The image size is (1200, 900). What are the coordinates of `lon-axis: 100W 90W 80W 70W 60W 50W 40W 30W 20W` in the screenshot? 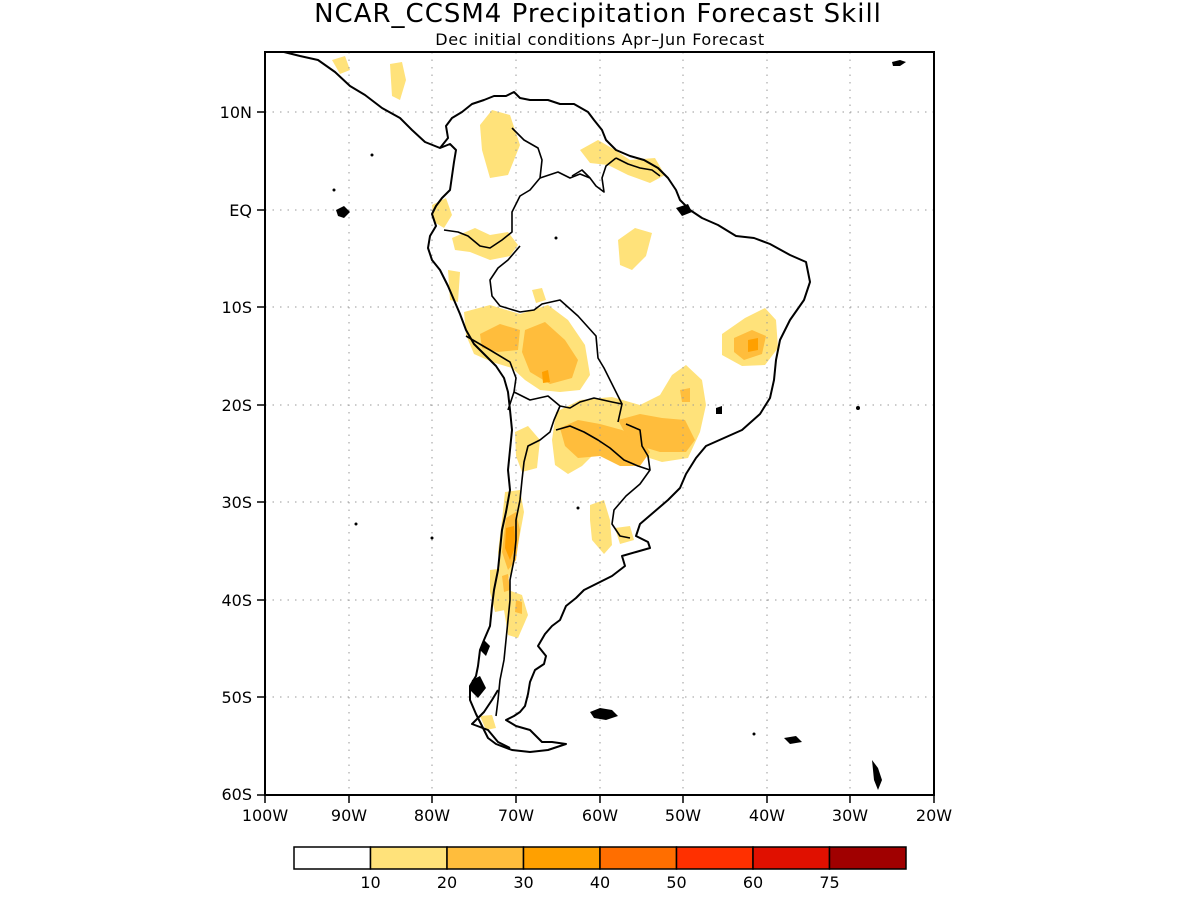 It's located at (597, 810).